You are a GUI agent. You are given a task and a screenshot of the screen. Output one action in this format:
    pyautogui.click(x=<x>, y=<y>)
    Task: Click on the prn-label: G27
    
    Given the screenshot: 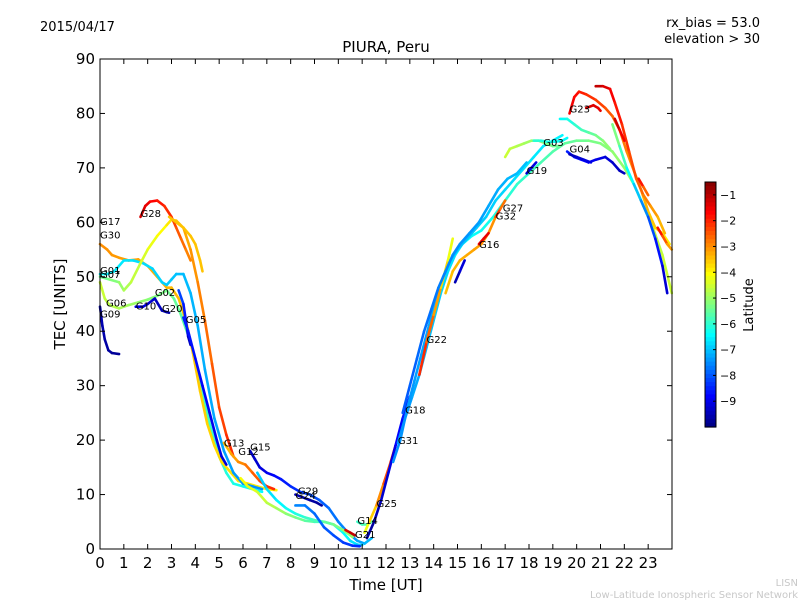 What is the action you would take?
    pyautogui.click(x=513, y=208)
    